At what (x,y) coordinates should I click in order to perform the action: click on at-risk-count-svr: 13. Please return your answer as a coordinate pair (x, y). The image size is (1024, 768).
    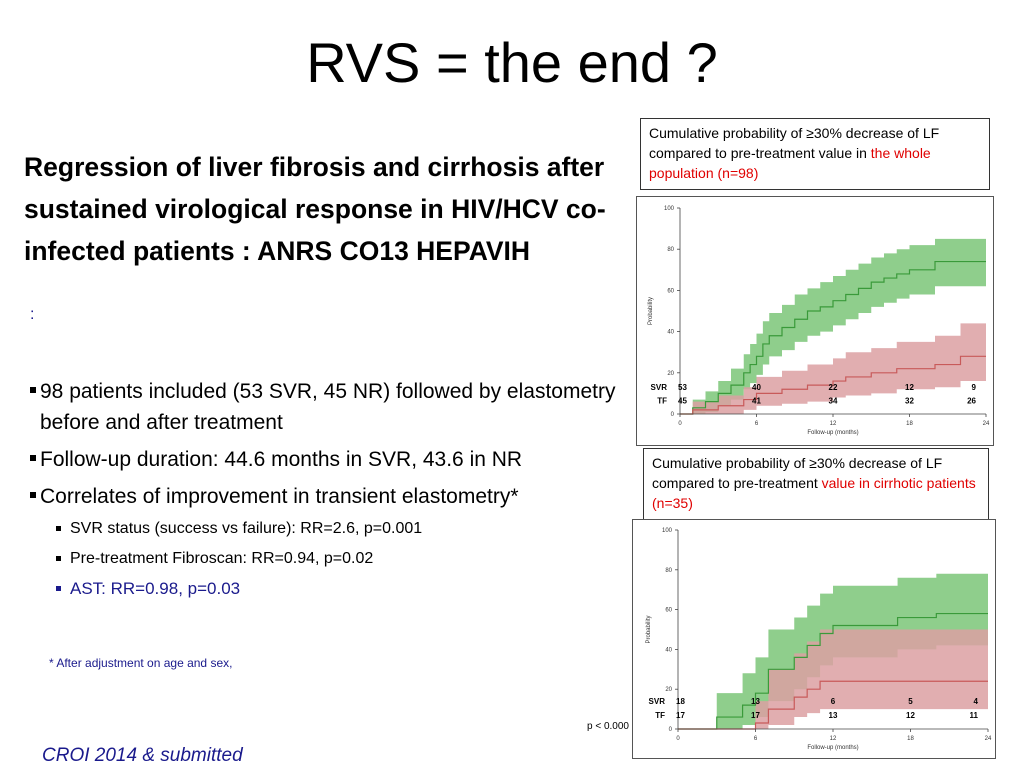
    Looking at the image, I should click on (755, 701).